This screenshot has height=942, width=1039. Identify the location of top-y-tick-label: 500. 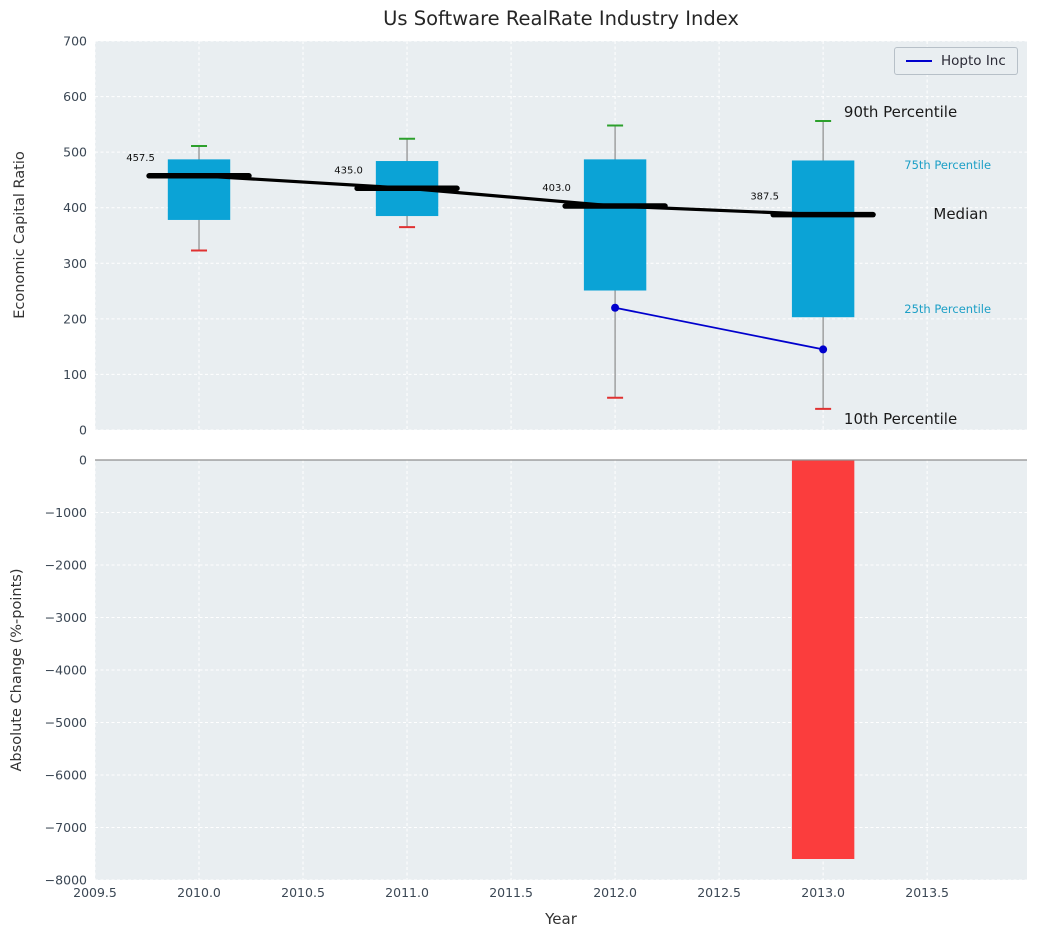
(75, 152).